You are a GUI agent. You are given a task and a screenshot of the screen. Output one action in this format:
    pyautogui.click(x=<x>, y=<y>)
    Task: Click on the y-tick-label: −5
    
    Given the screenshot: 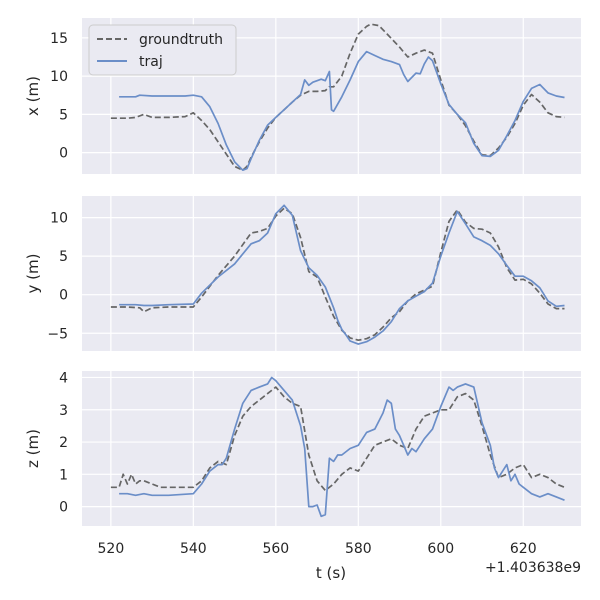 What is the action you would take?
    pyautogui.click(x=57, y=334)
    